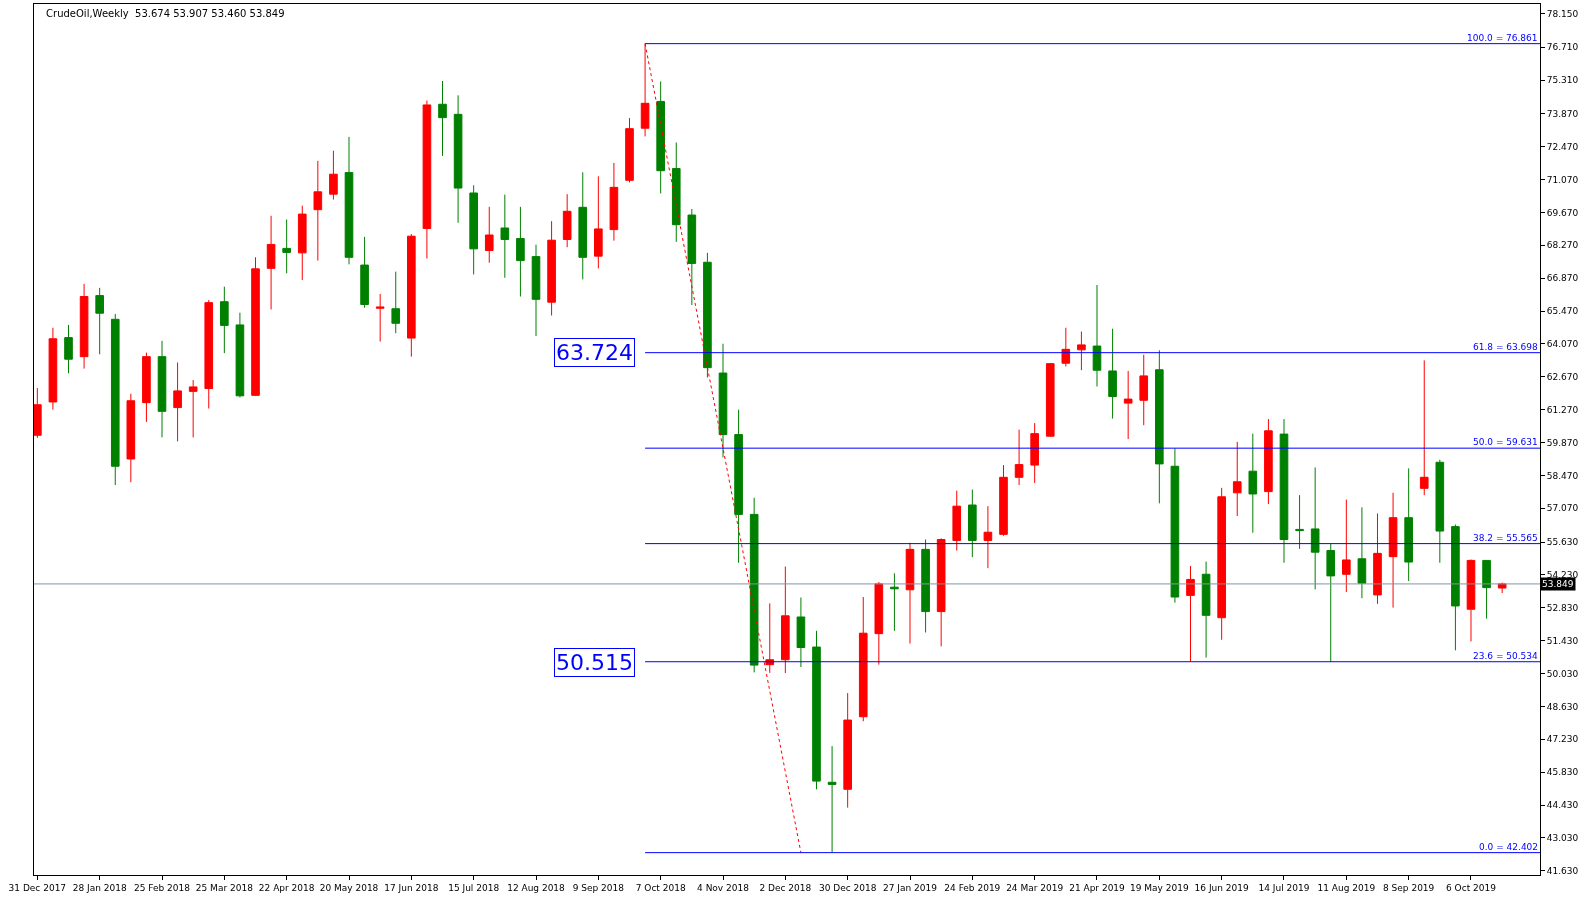 The height and width of the screenshot is (901, 1584). I want to click on x-tick-label: 28 Jan 2018, so click(99, 887).